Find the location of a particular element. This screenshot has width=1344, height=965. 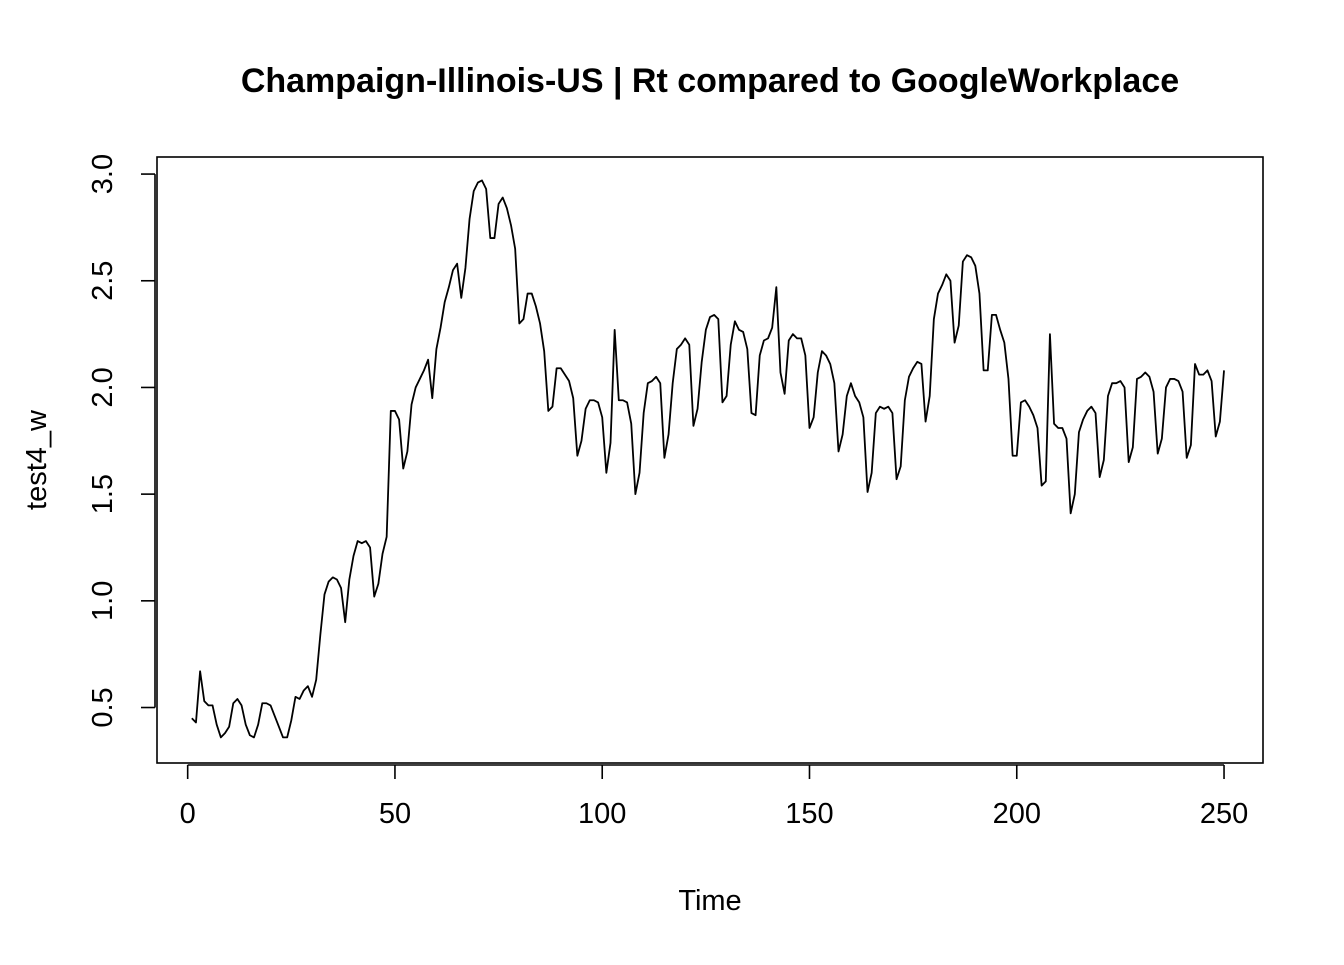

y-tick-label: 2.5 is located at coordinates (103, 281).